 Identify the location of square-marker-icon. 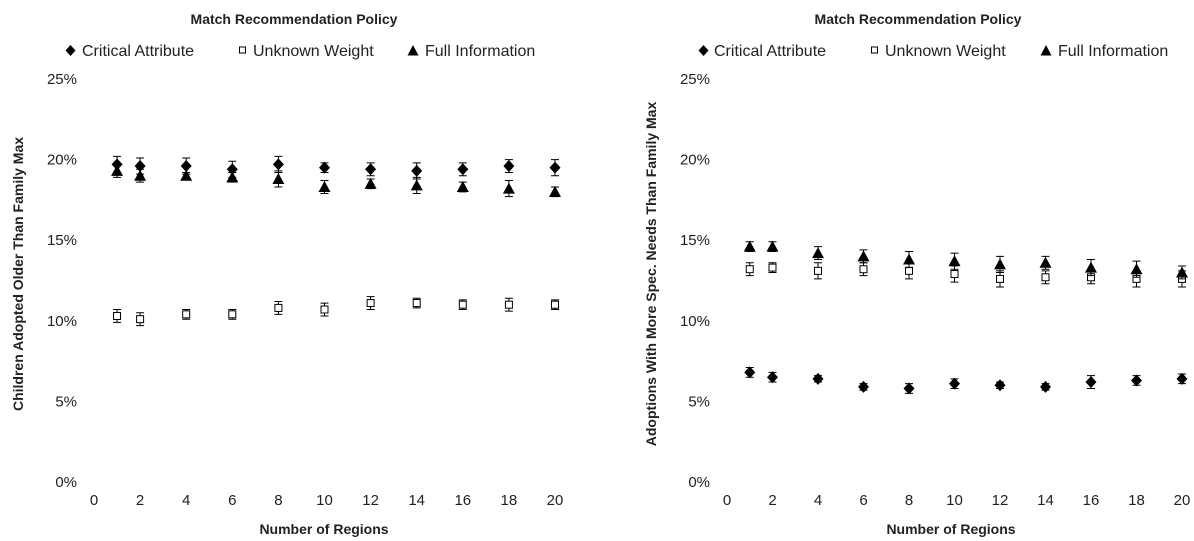
(242, 50).